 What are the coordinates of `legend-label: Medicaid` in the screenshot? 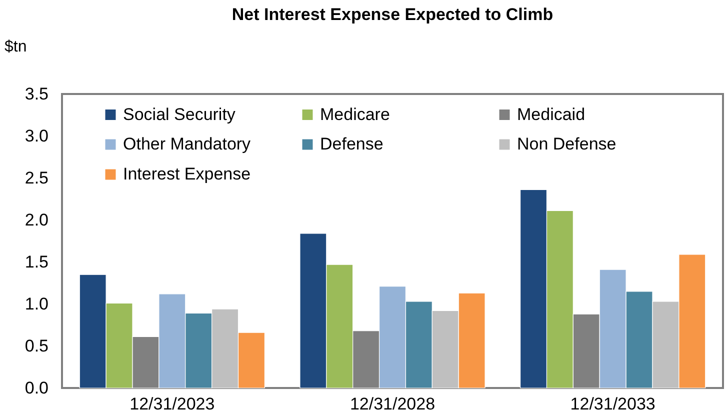 It's located at (551, 114).